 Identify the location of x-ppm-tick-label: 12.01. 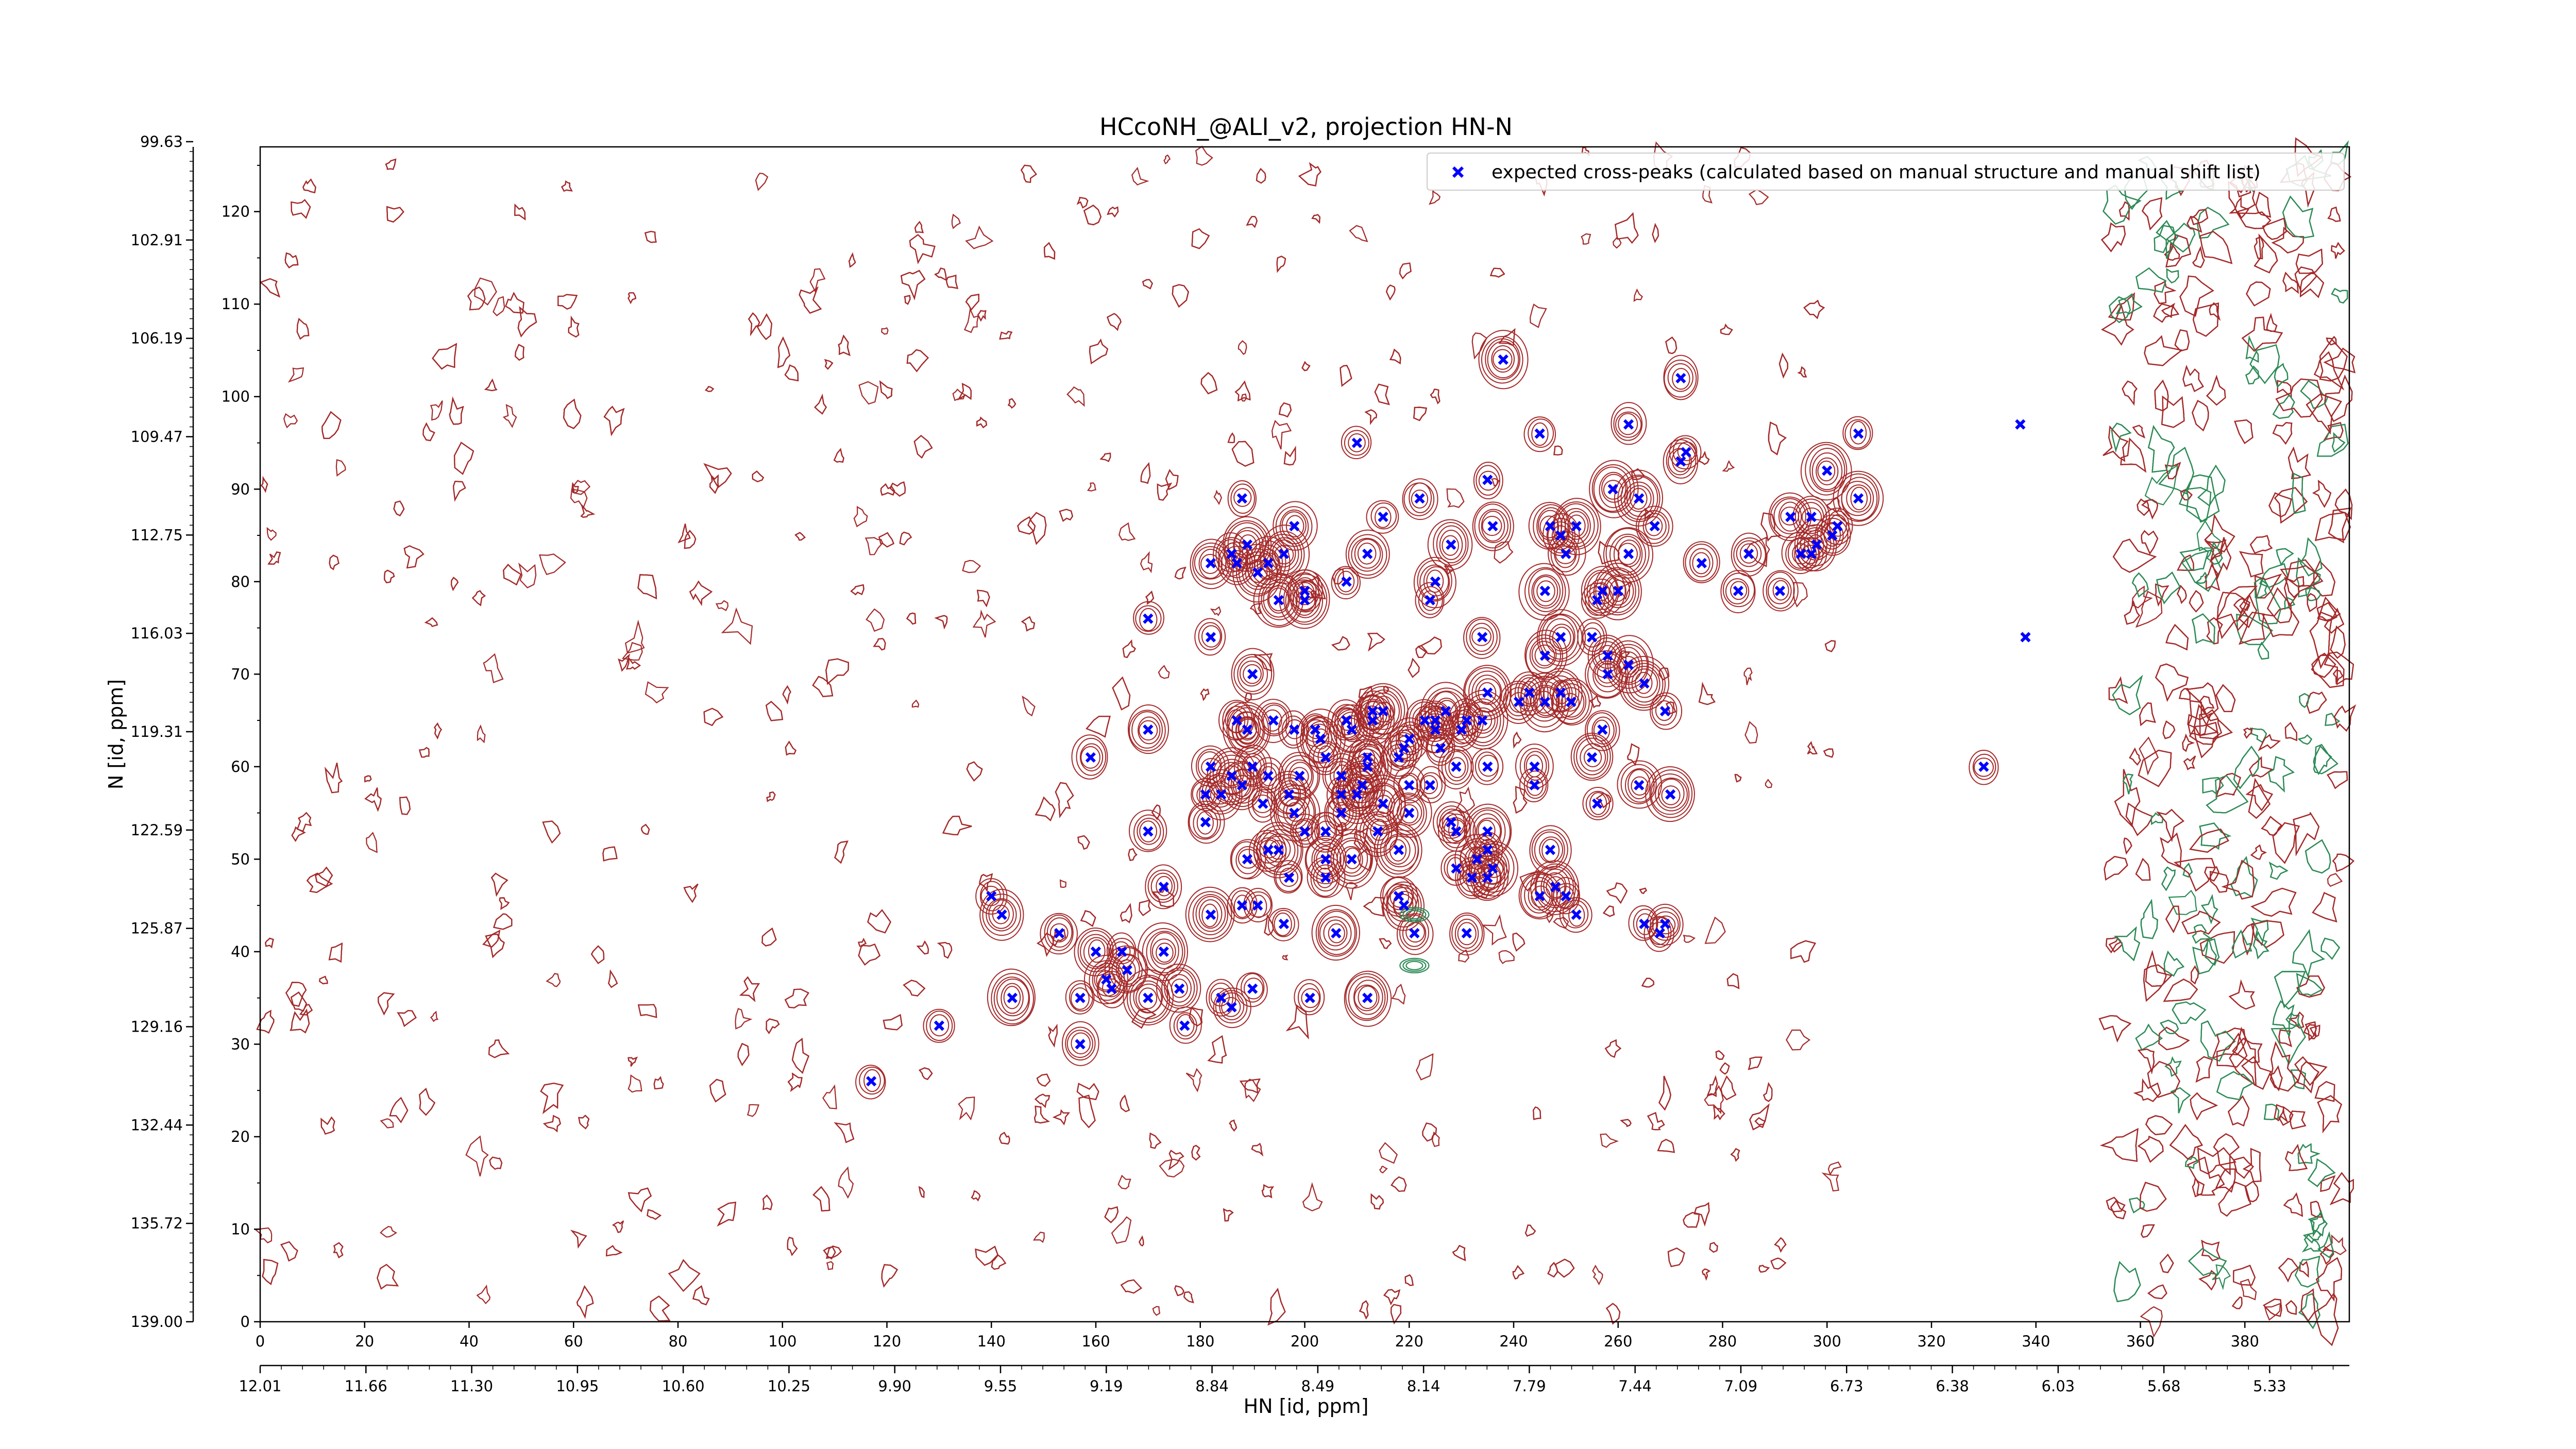
(260, 1386).